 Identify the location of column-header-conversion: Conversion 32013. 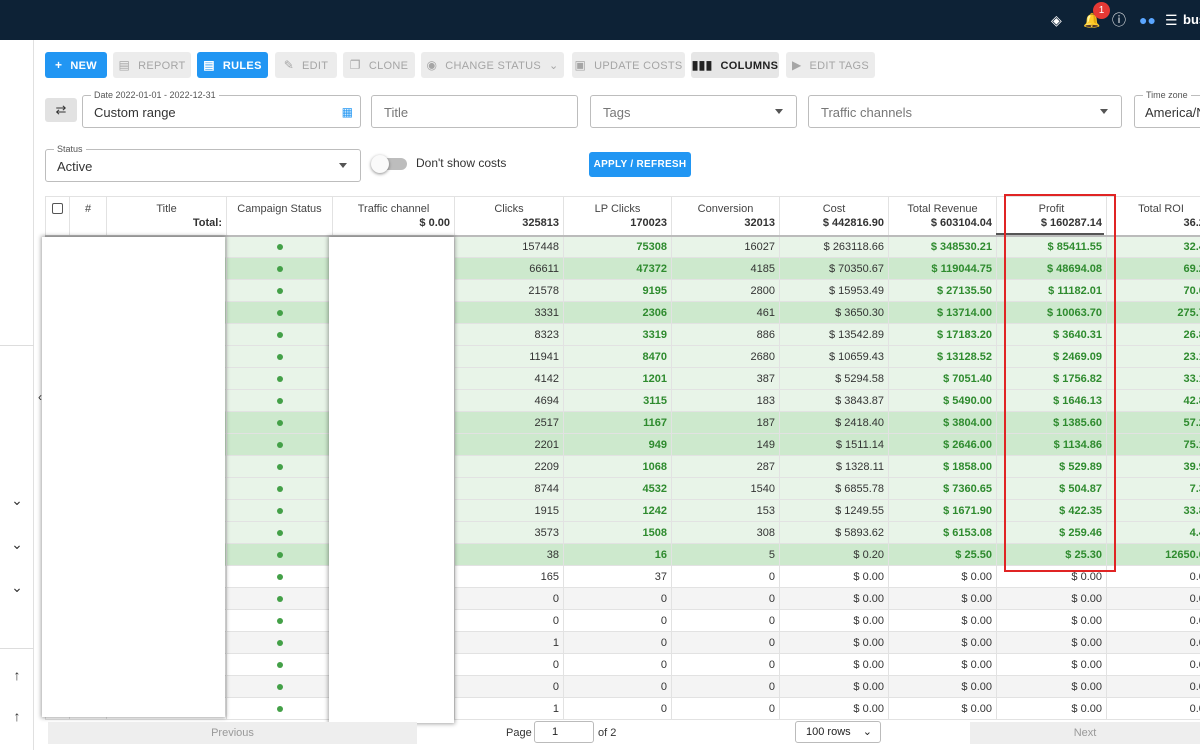
(725, 216).